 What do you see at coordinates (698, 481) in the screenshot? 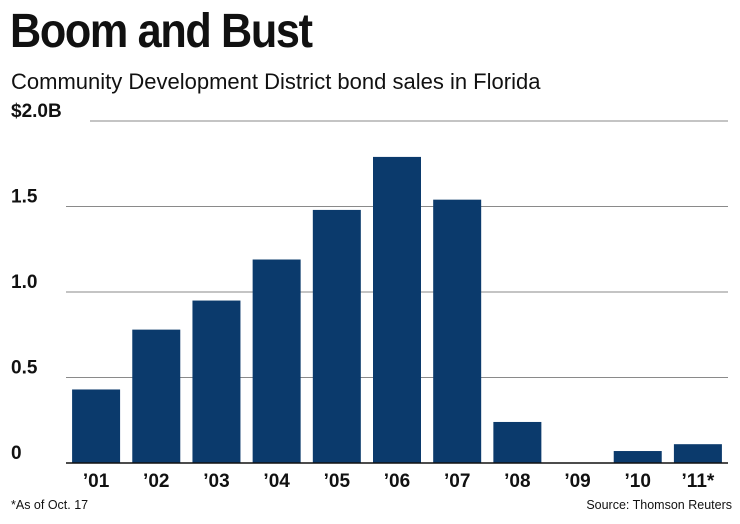
I see `x-tick-label: ’11*` at bounding box center [698, 481].